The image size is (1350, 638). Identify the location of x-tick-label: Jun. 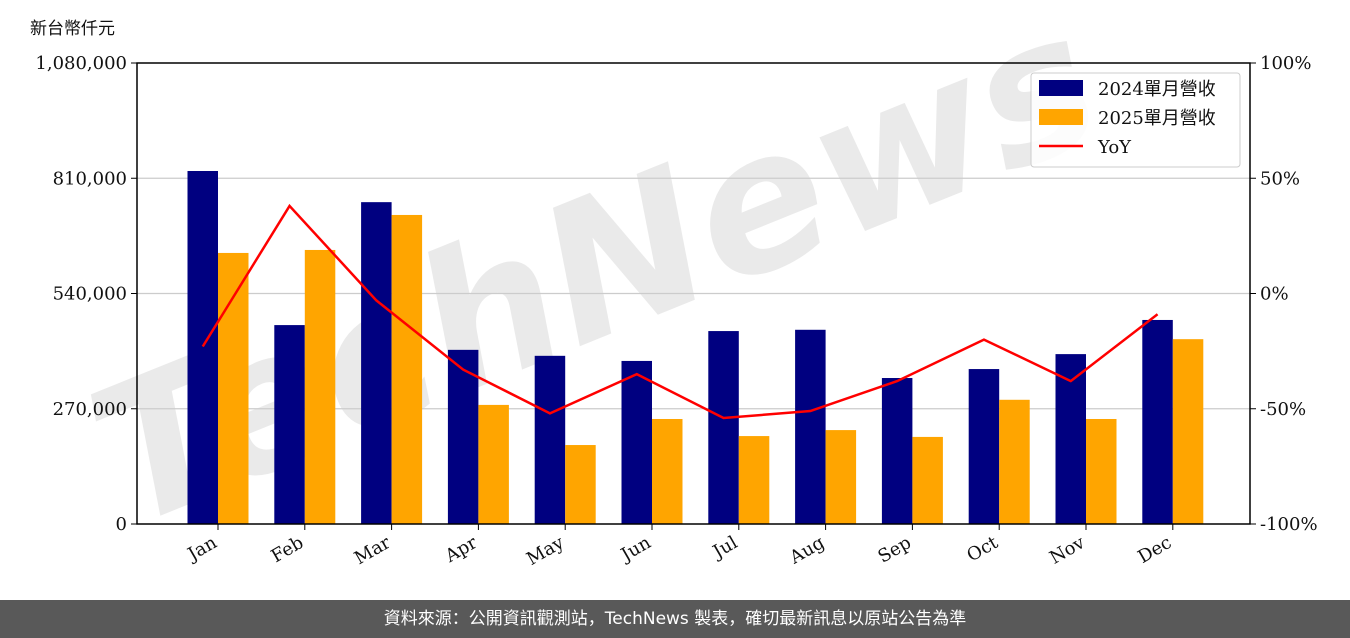
(635, 549).